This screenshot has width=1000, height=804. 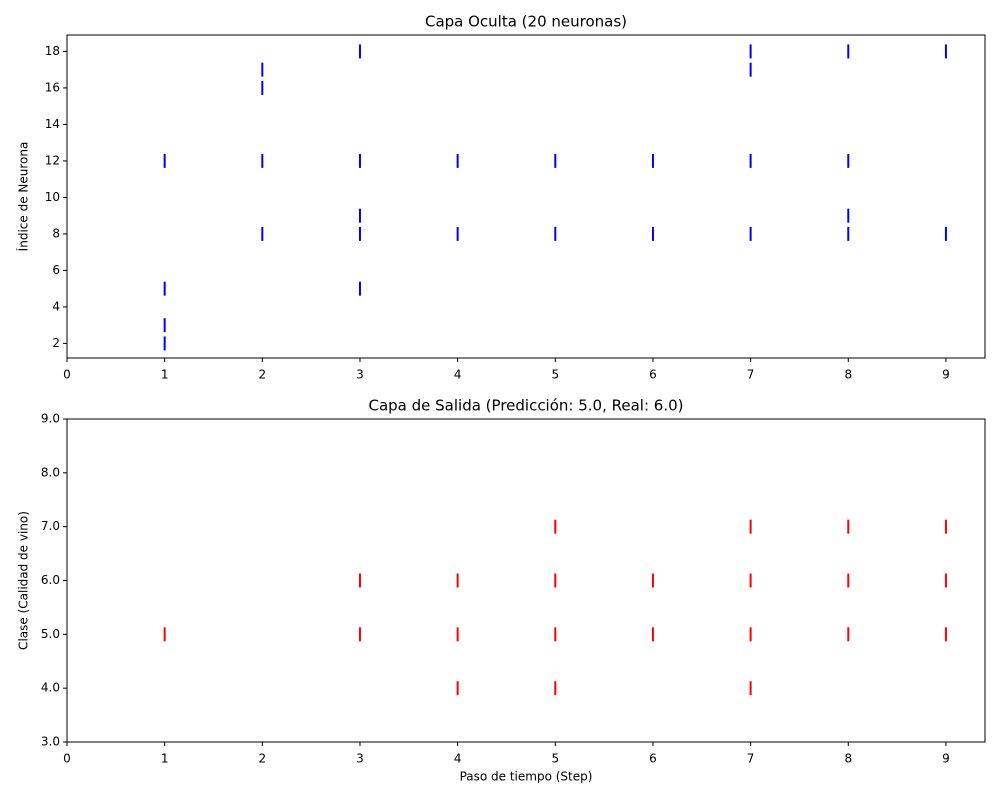 What do you see at coordinates (52, 87) in the screenshot?
I see `y-tick-label: 16` at bounding box center [52, 87].